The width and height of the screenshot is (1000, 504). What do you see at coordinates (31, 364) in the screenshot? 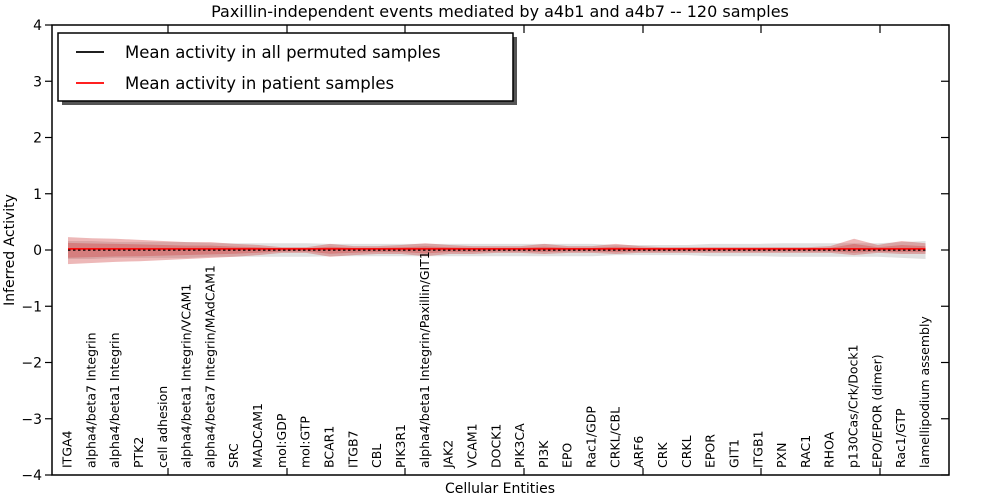
I see `y-tick-label: −2` at bounding box center [31, 364].